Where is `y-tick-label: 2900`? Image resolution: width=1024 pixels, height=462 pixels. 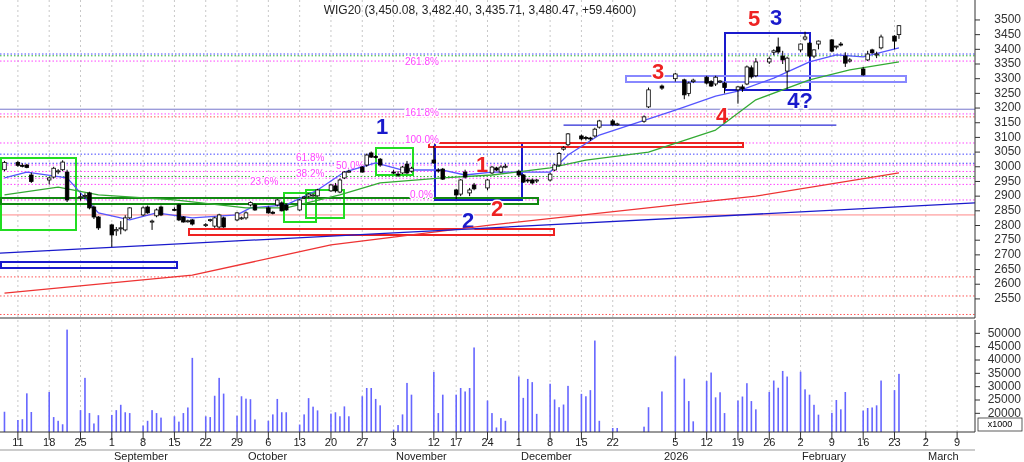 y-tick-label: 2900 is located at coordinates (1008, 195).